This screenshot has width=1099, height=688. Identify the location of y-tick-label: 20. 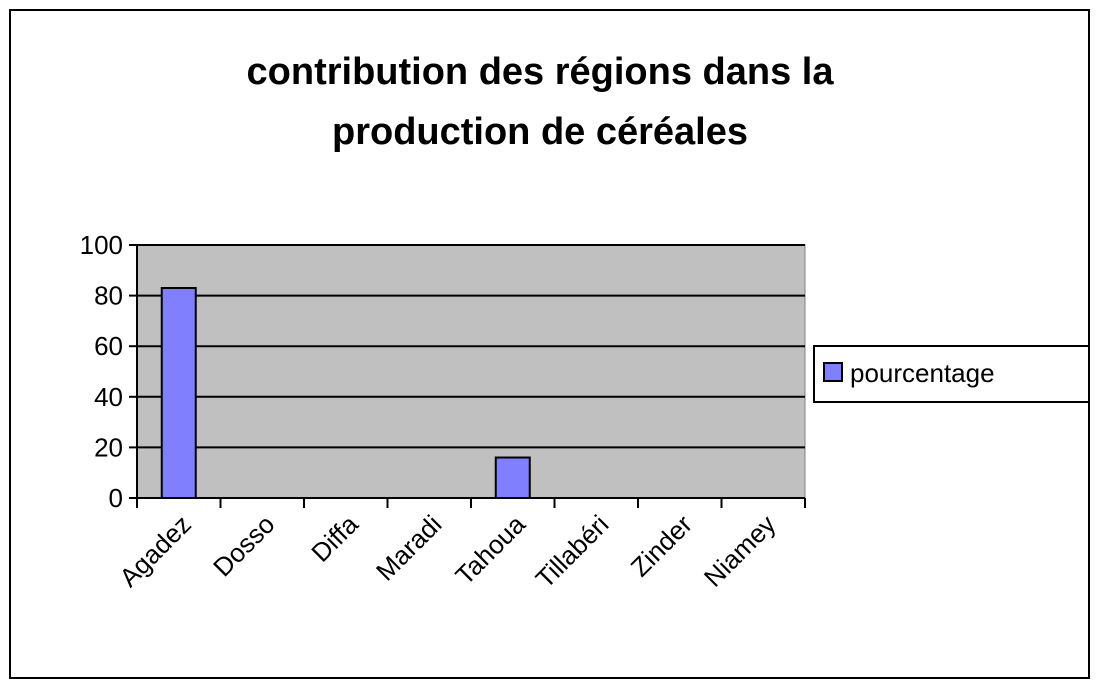
(108, 447).